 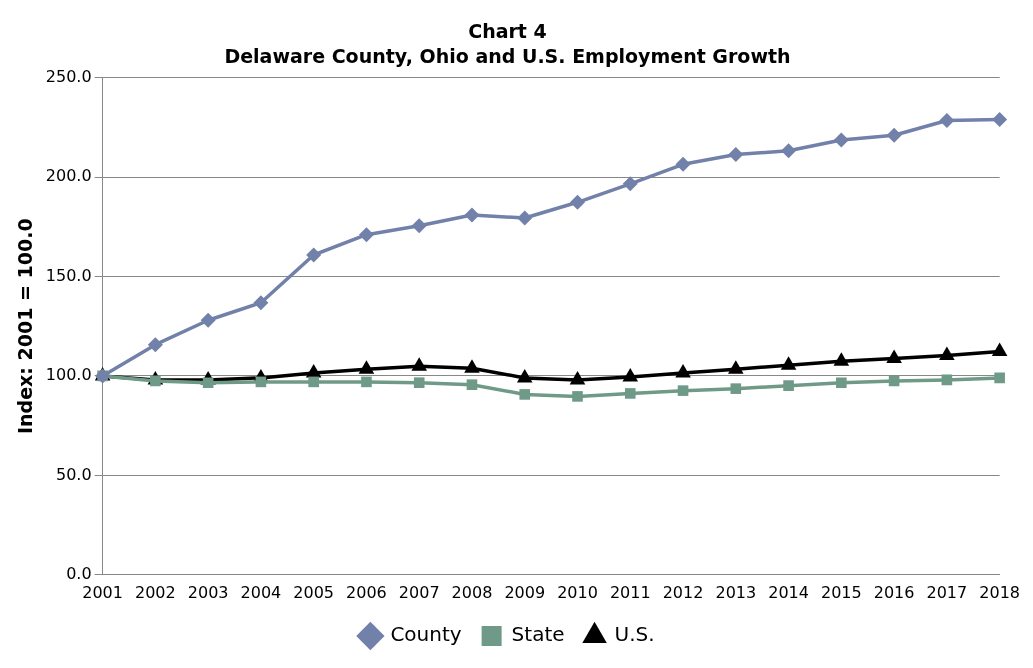 What do you see at coordinates (841, 592) in the screenshot?
I see `x-tick-label: 2015` at bounding box center [841, 592].